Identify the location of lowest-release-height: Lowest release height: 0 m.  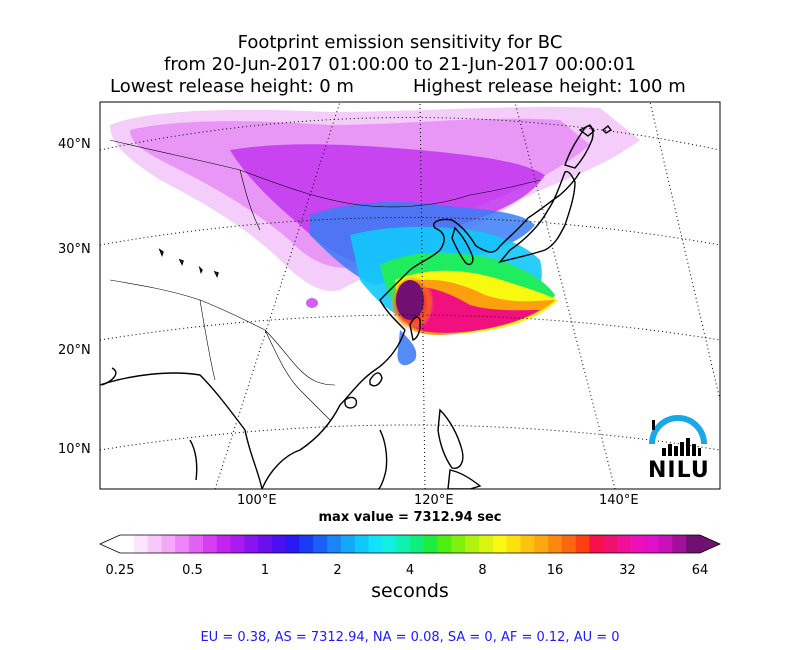
(232, 86).